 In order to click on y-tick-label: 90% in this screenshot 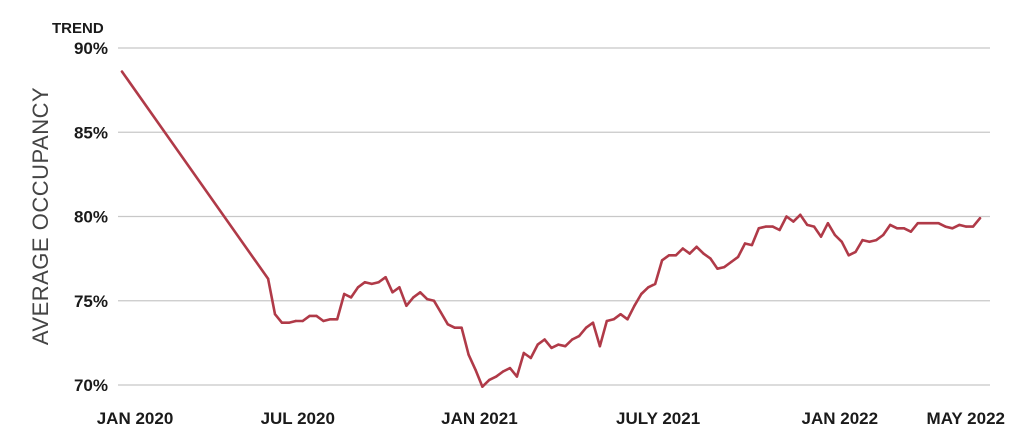, I will do `click(91, 48)`.